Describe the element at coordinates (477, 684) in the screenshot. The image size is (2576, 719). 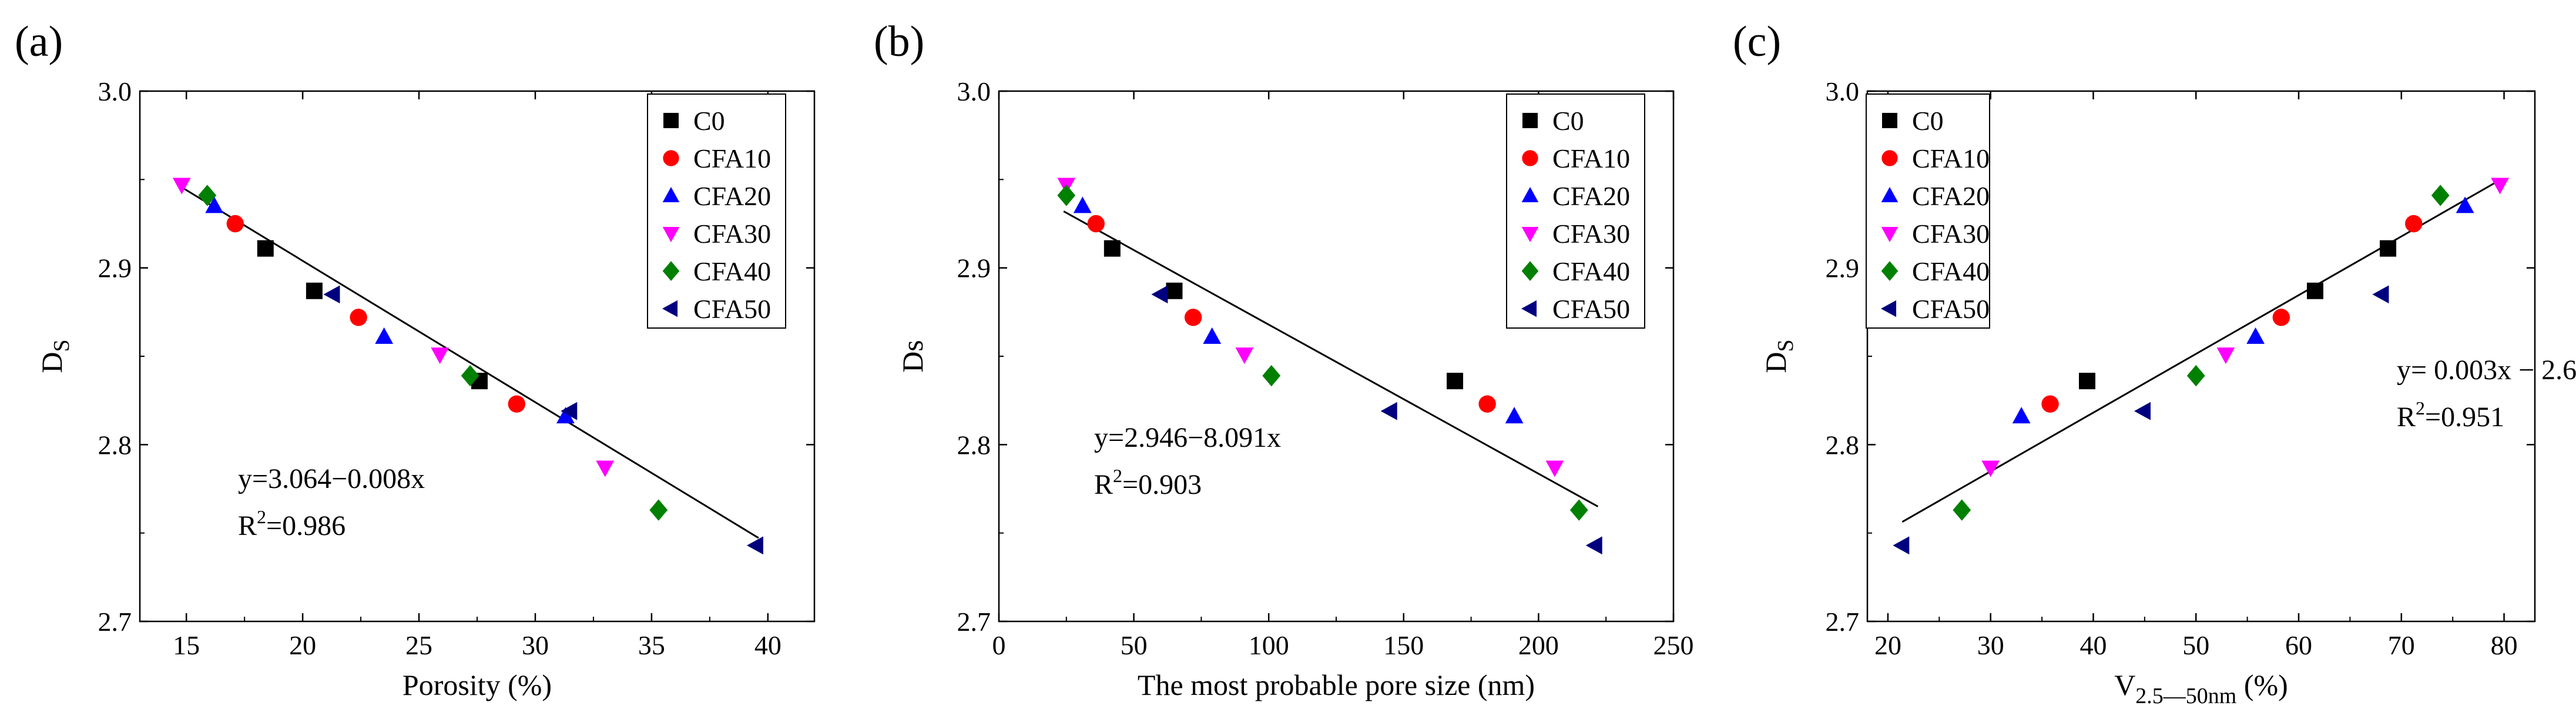
I see `x-axis-label: Porosity (%)` at that location.